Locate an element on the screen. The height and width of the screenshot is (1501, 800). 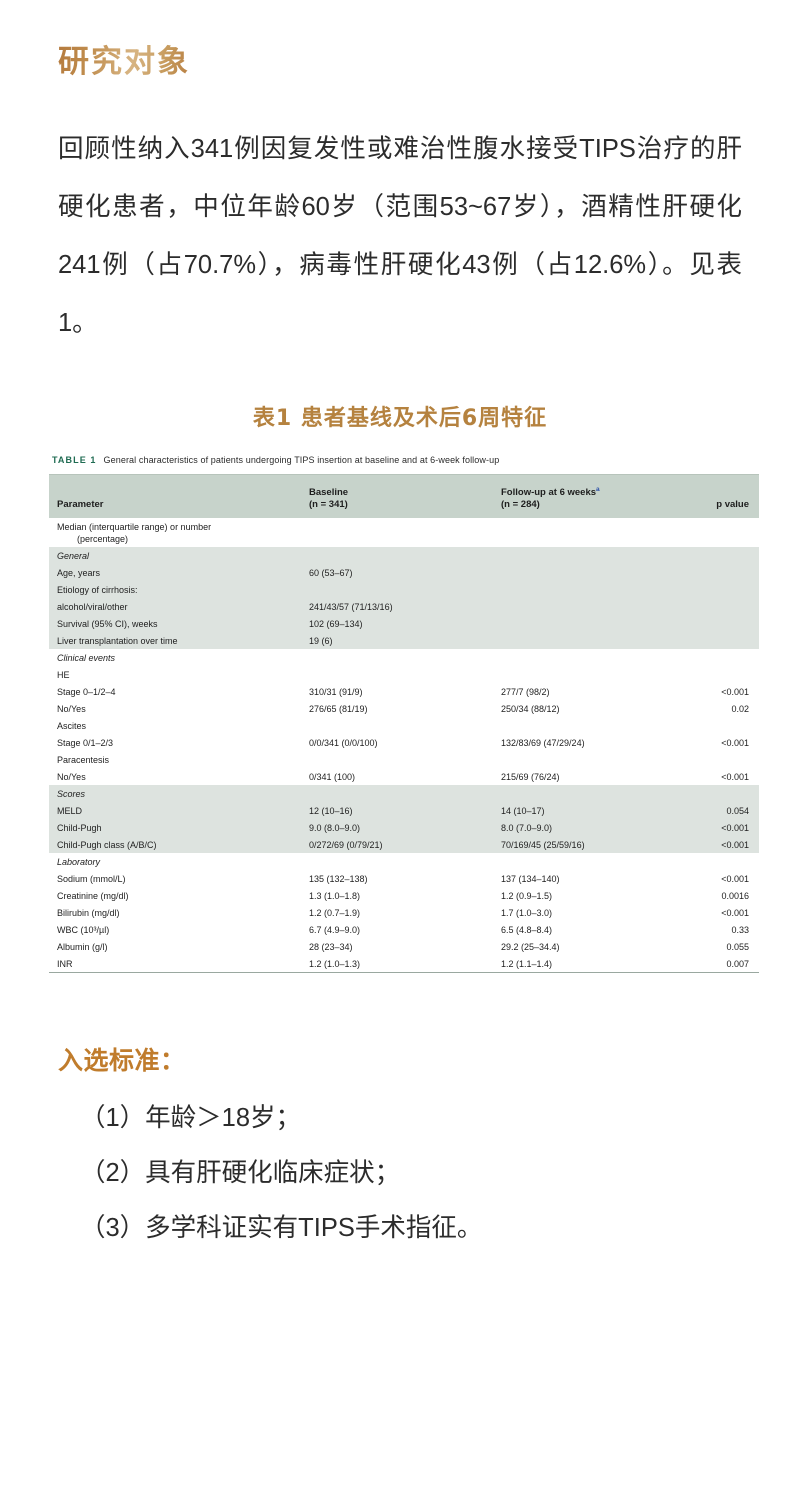
cell-parameter: Child-Pugh class (A/B/C) is located at coordinates (178, 845).